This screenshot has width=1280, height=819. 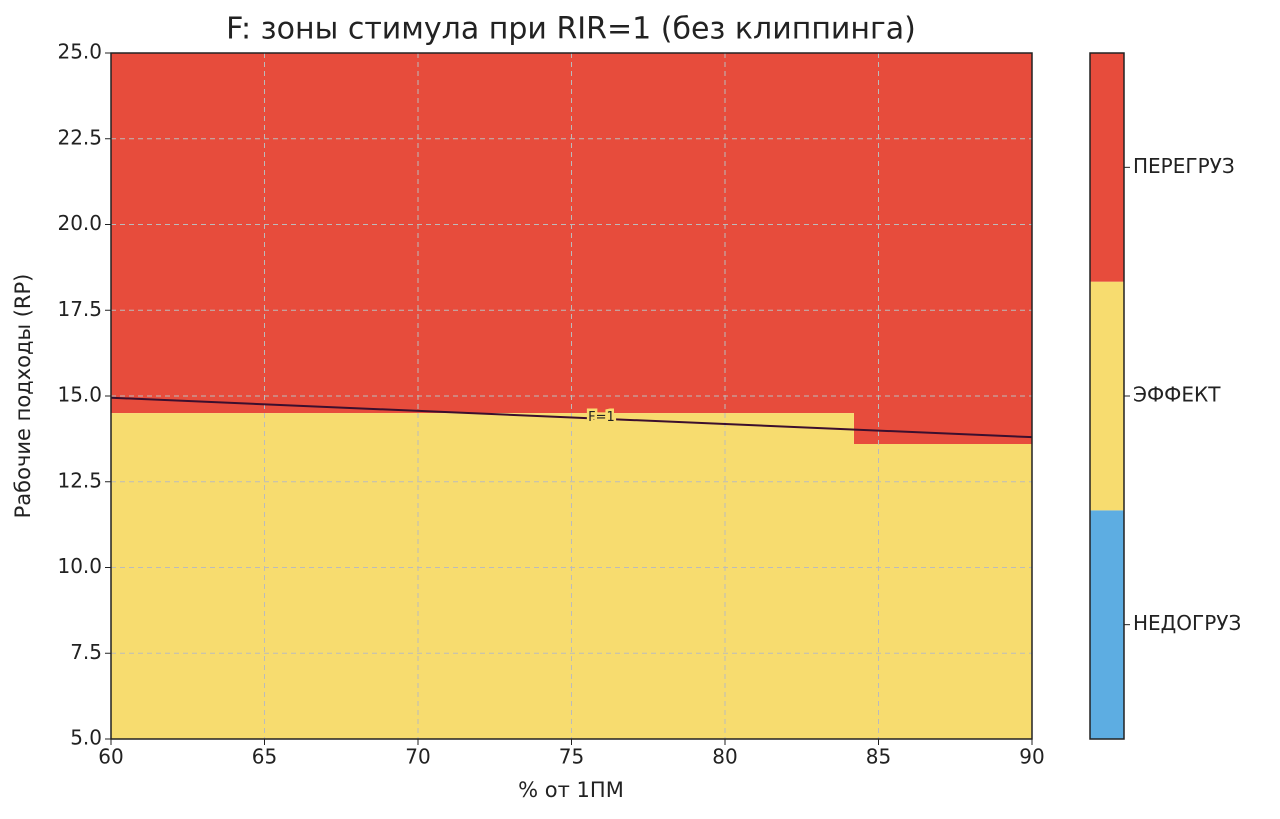 What do you see at coordinates (86, 738) in the screenshot?
I see `y-tick-label: 5.0` at bounding box center [86, 738].